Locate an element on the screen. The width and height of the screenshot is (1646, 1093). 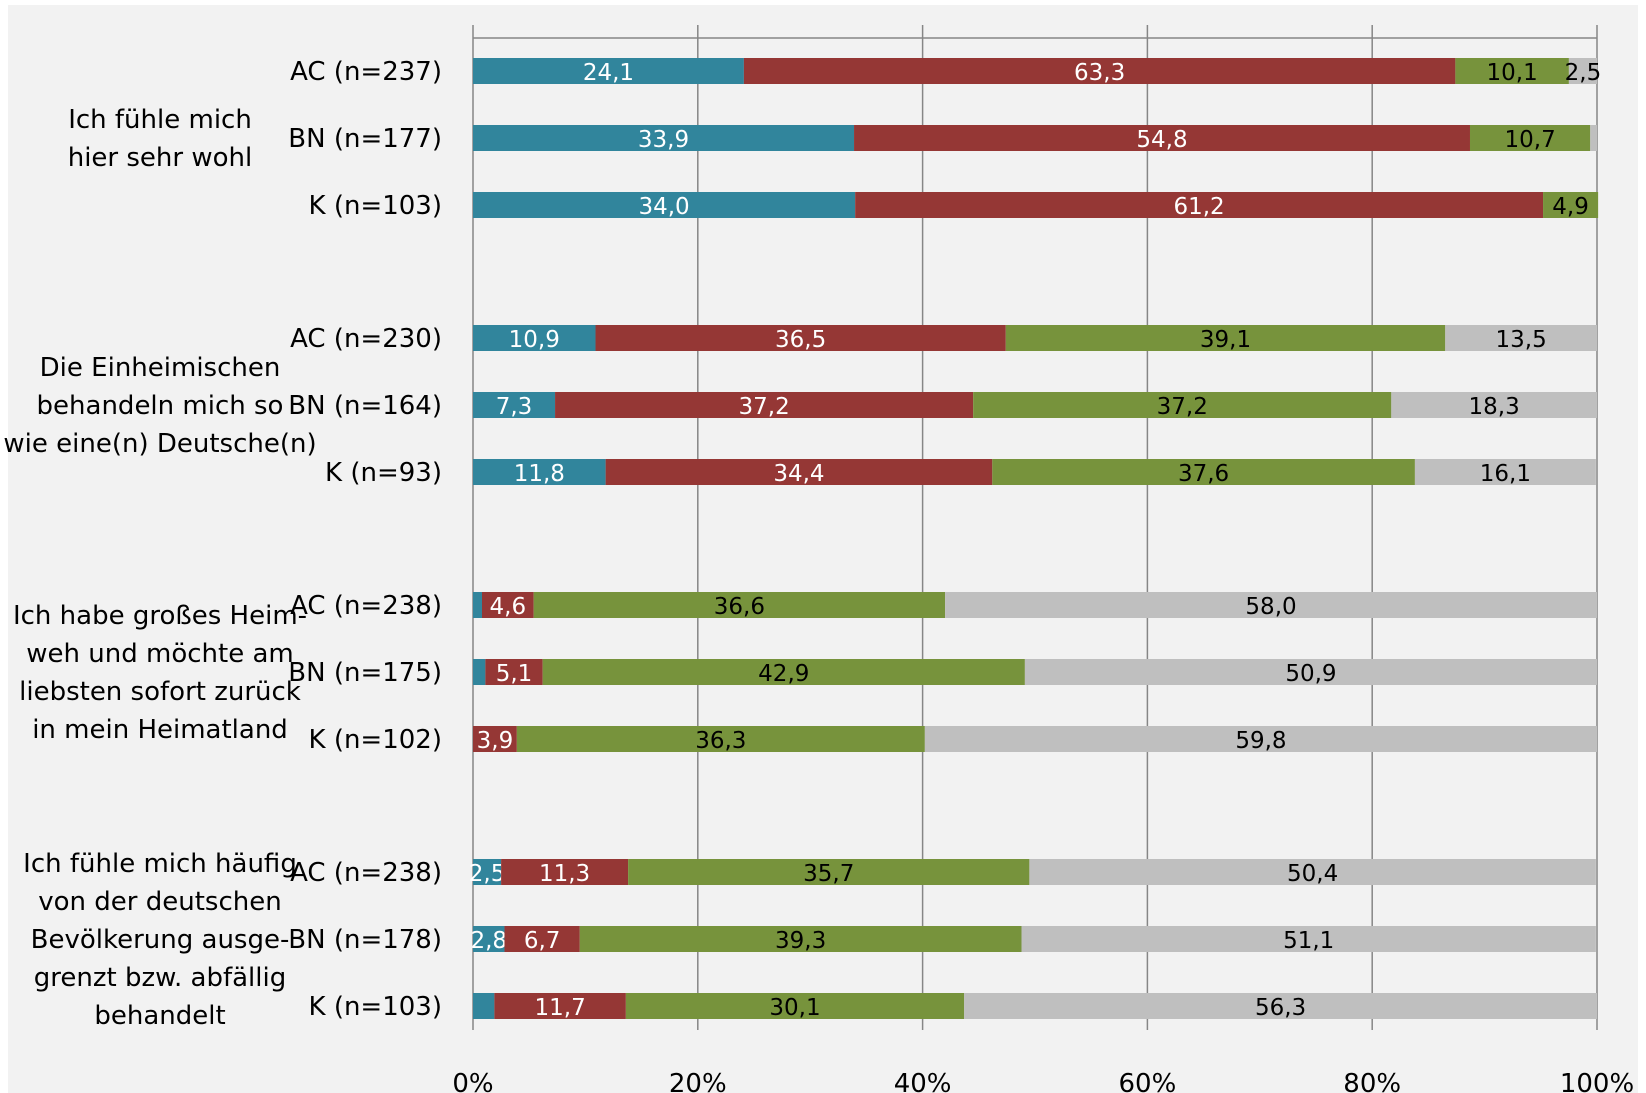
statement-label: in mein Heimatland is located at coordinates (160, 730).